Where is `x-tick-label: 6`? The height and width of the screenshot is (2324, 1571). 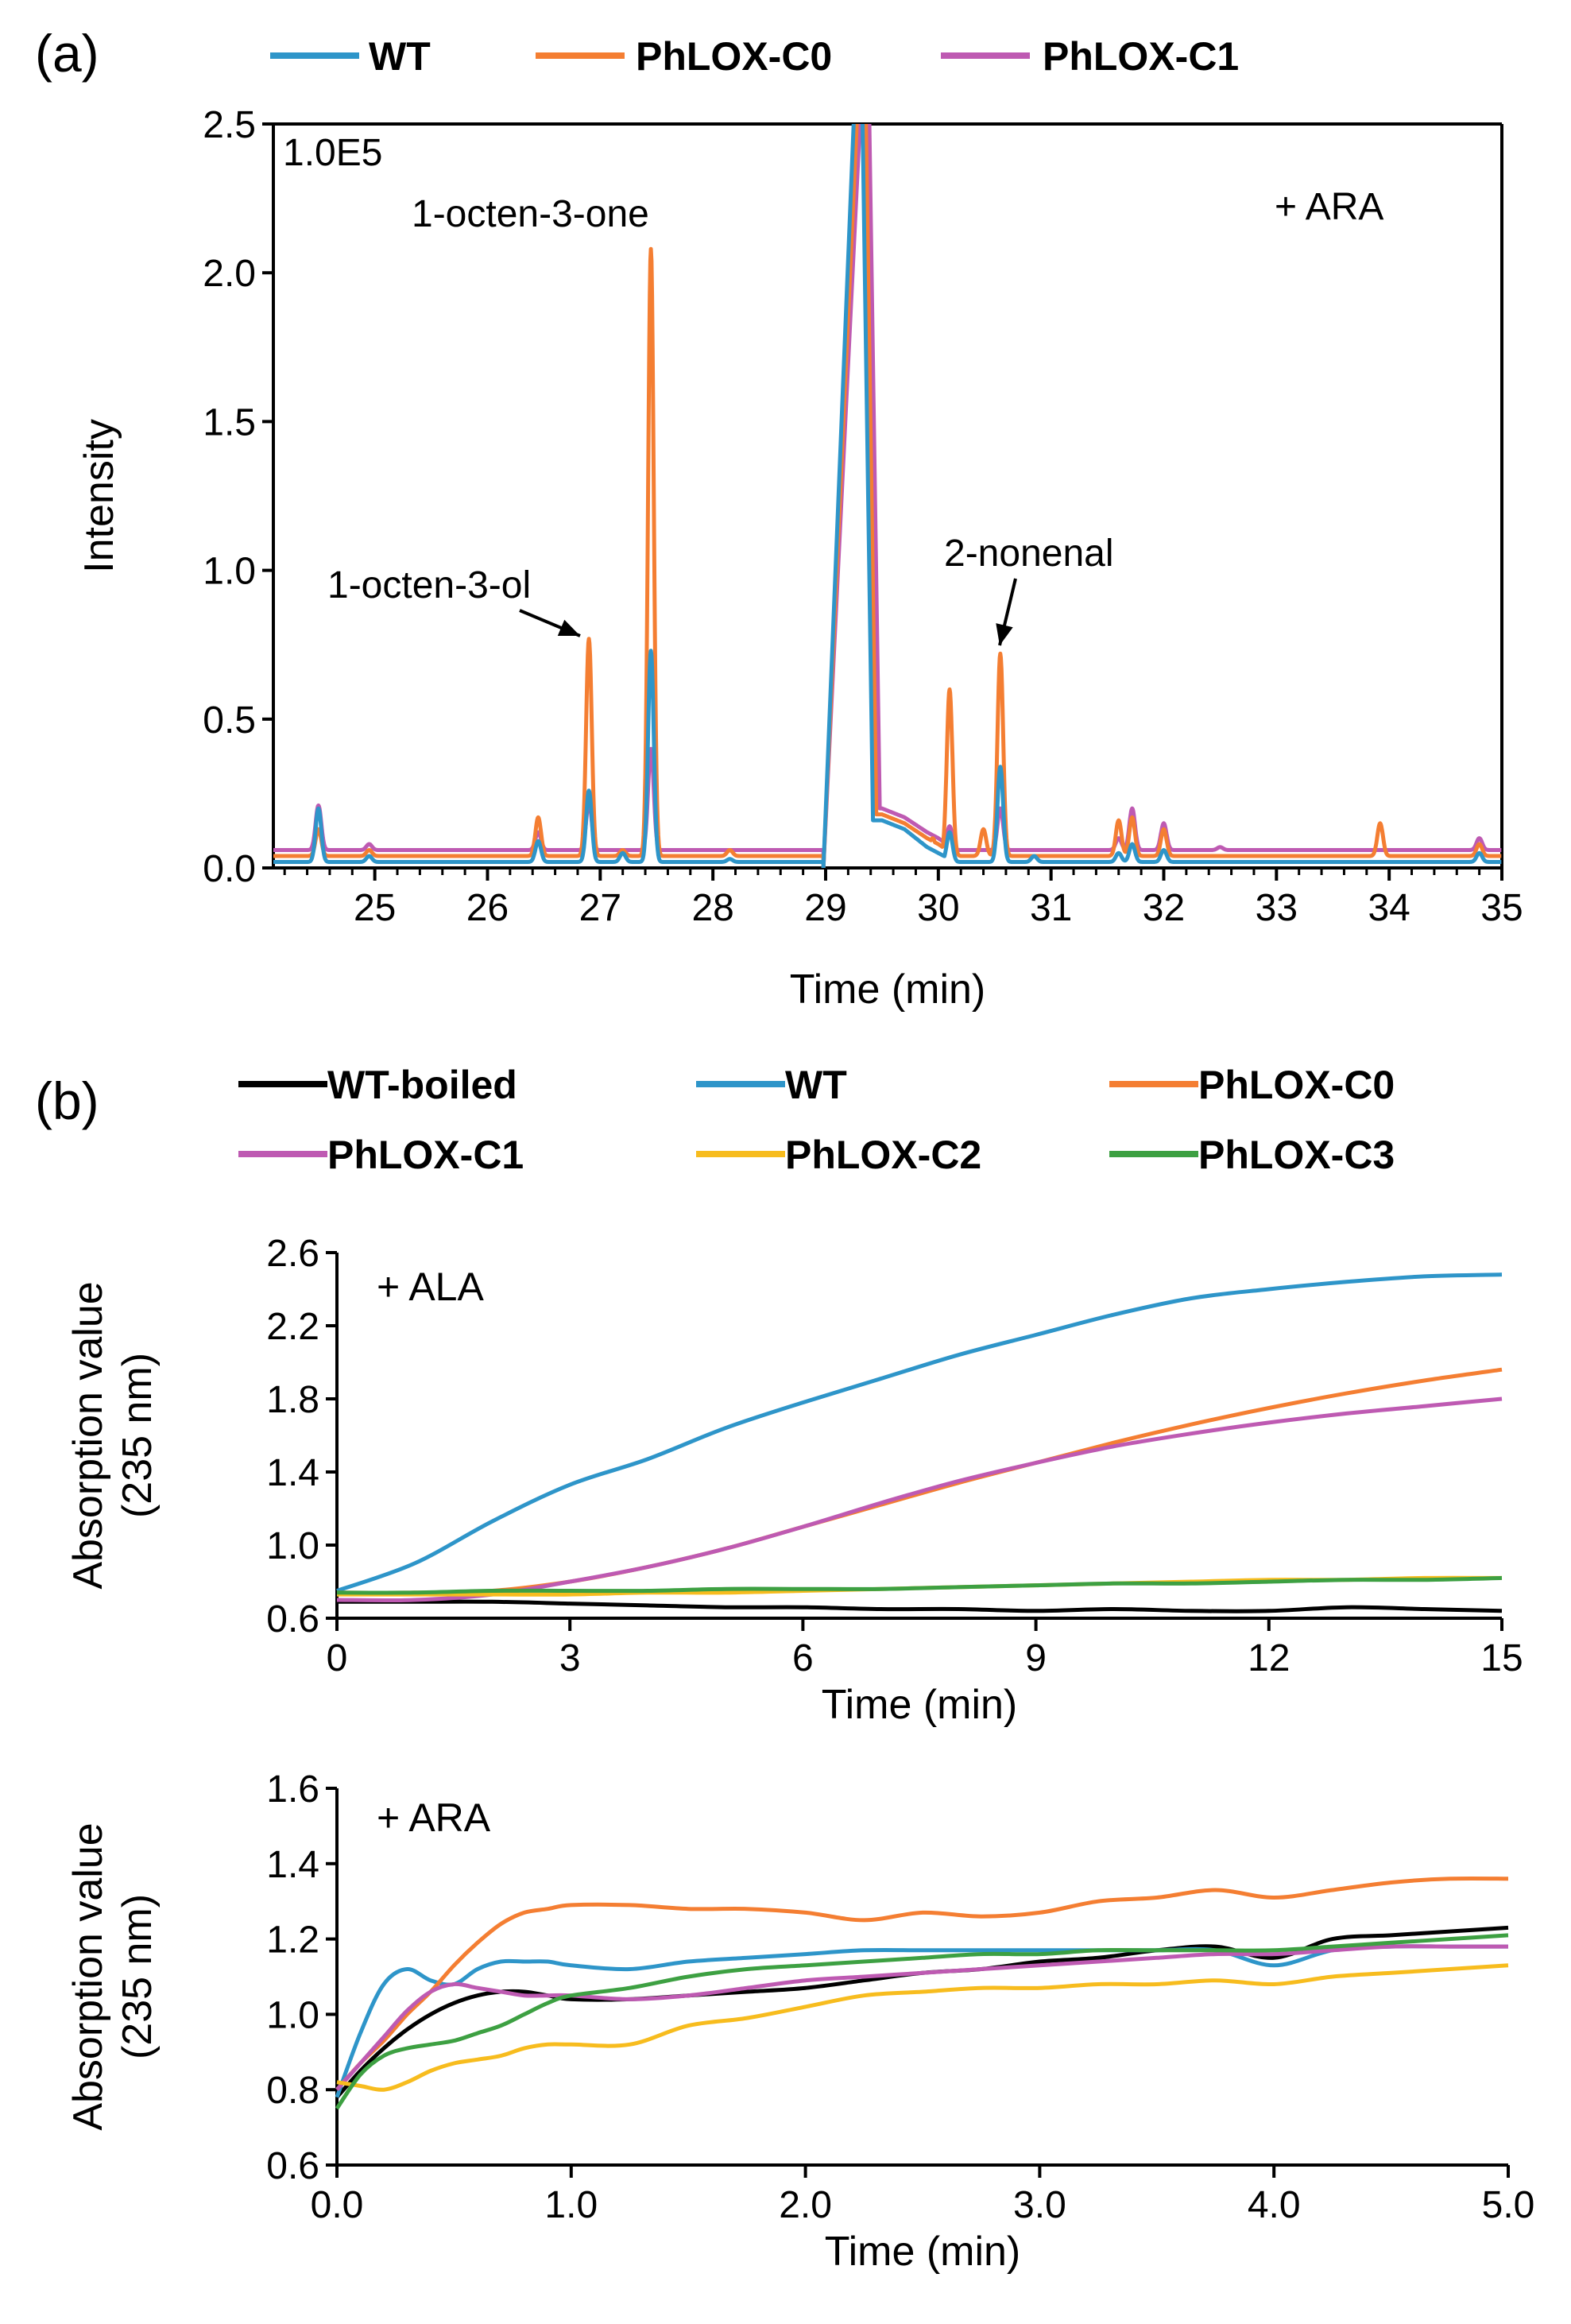 x-tick-label: 6 is located at coordinates (803, 1658).